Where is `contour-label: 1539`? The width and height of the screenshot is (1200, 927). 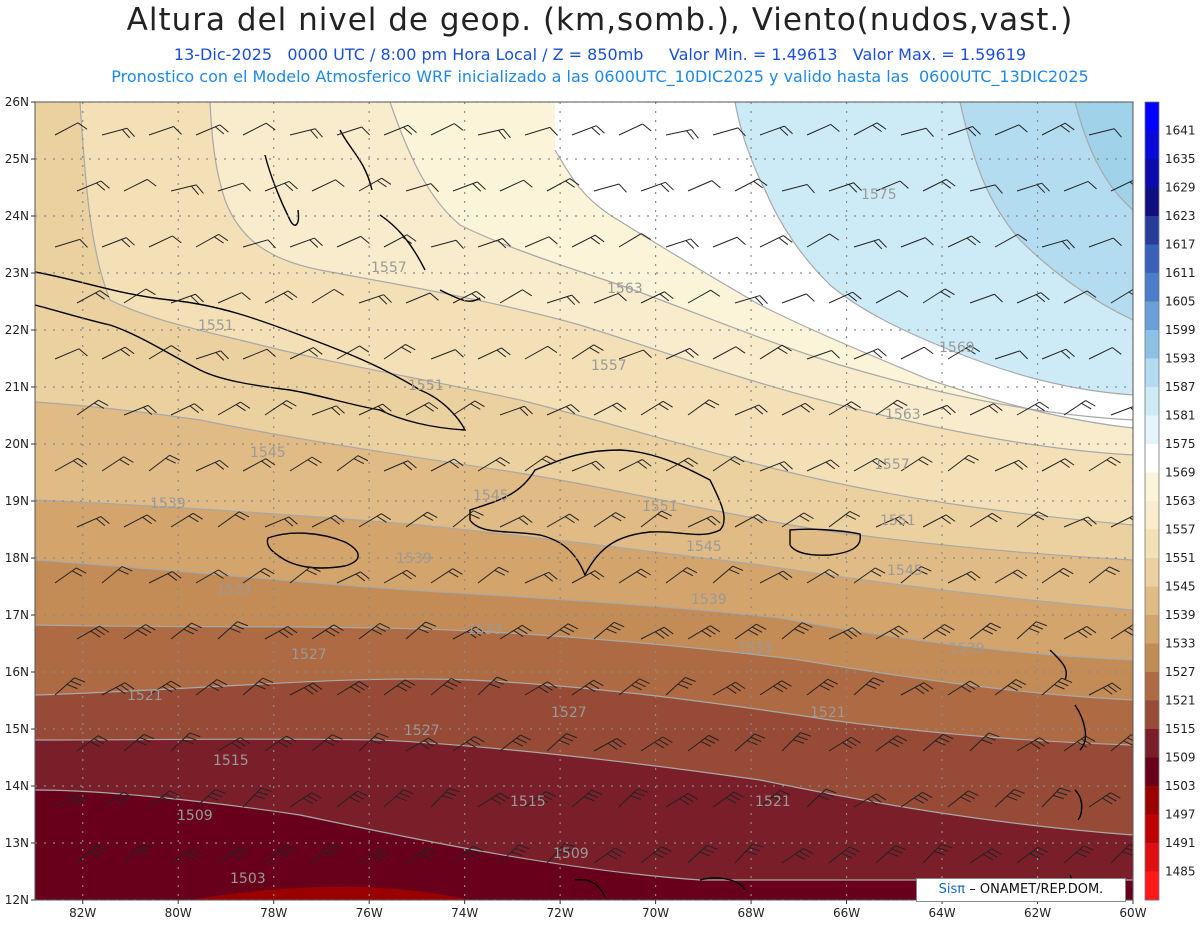
contour-label: 1539 is located at coordinates (967, 649).